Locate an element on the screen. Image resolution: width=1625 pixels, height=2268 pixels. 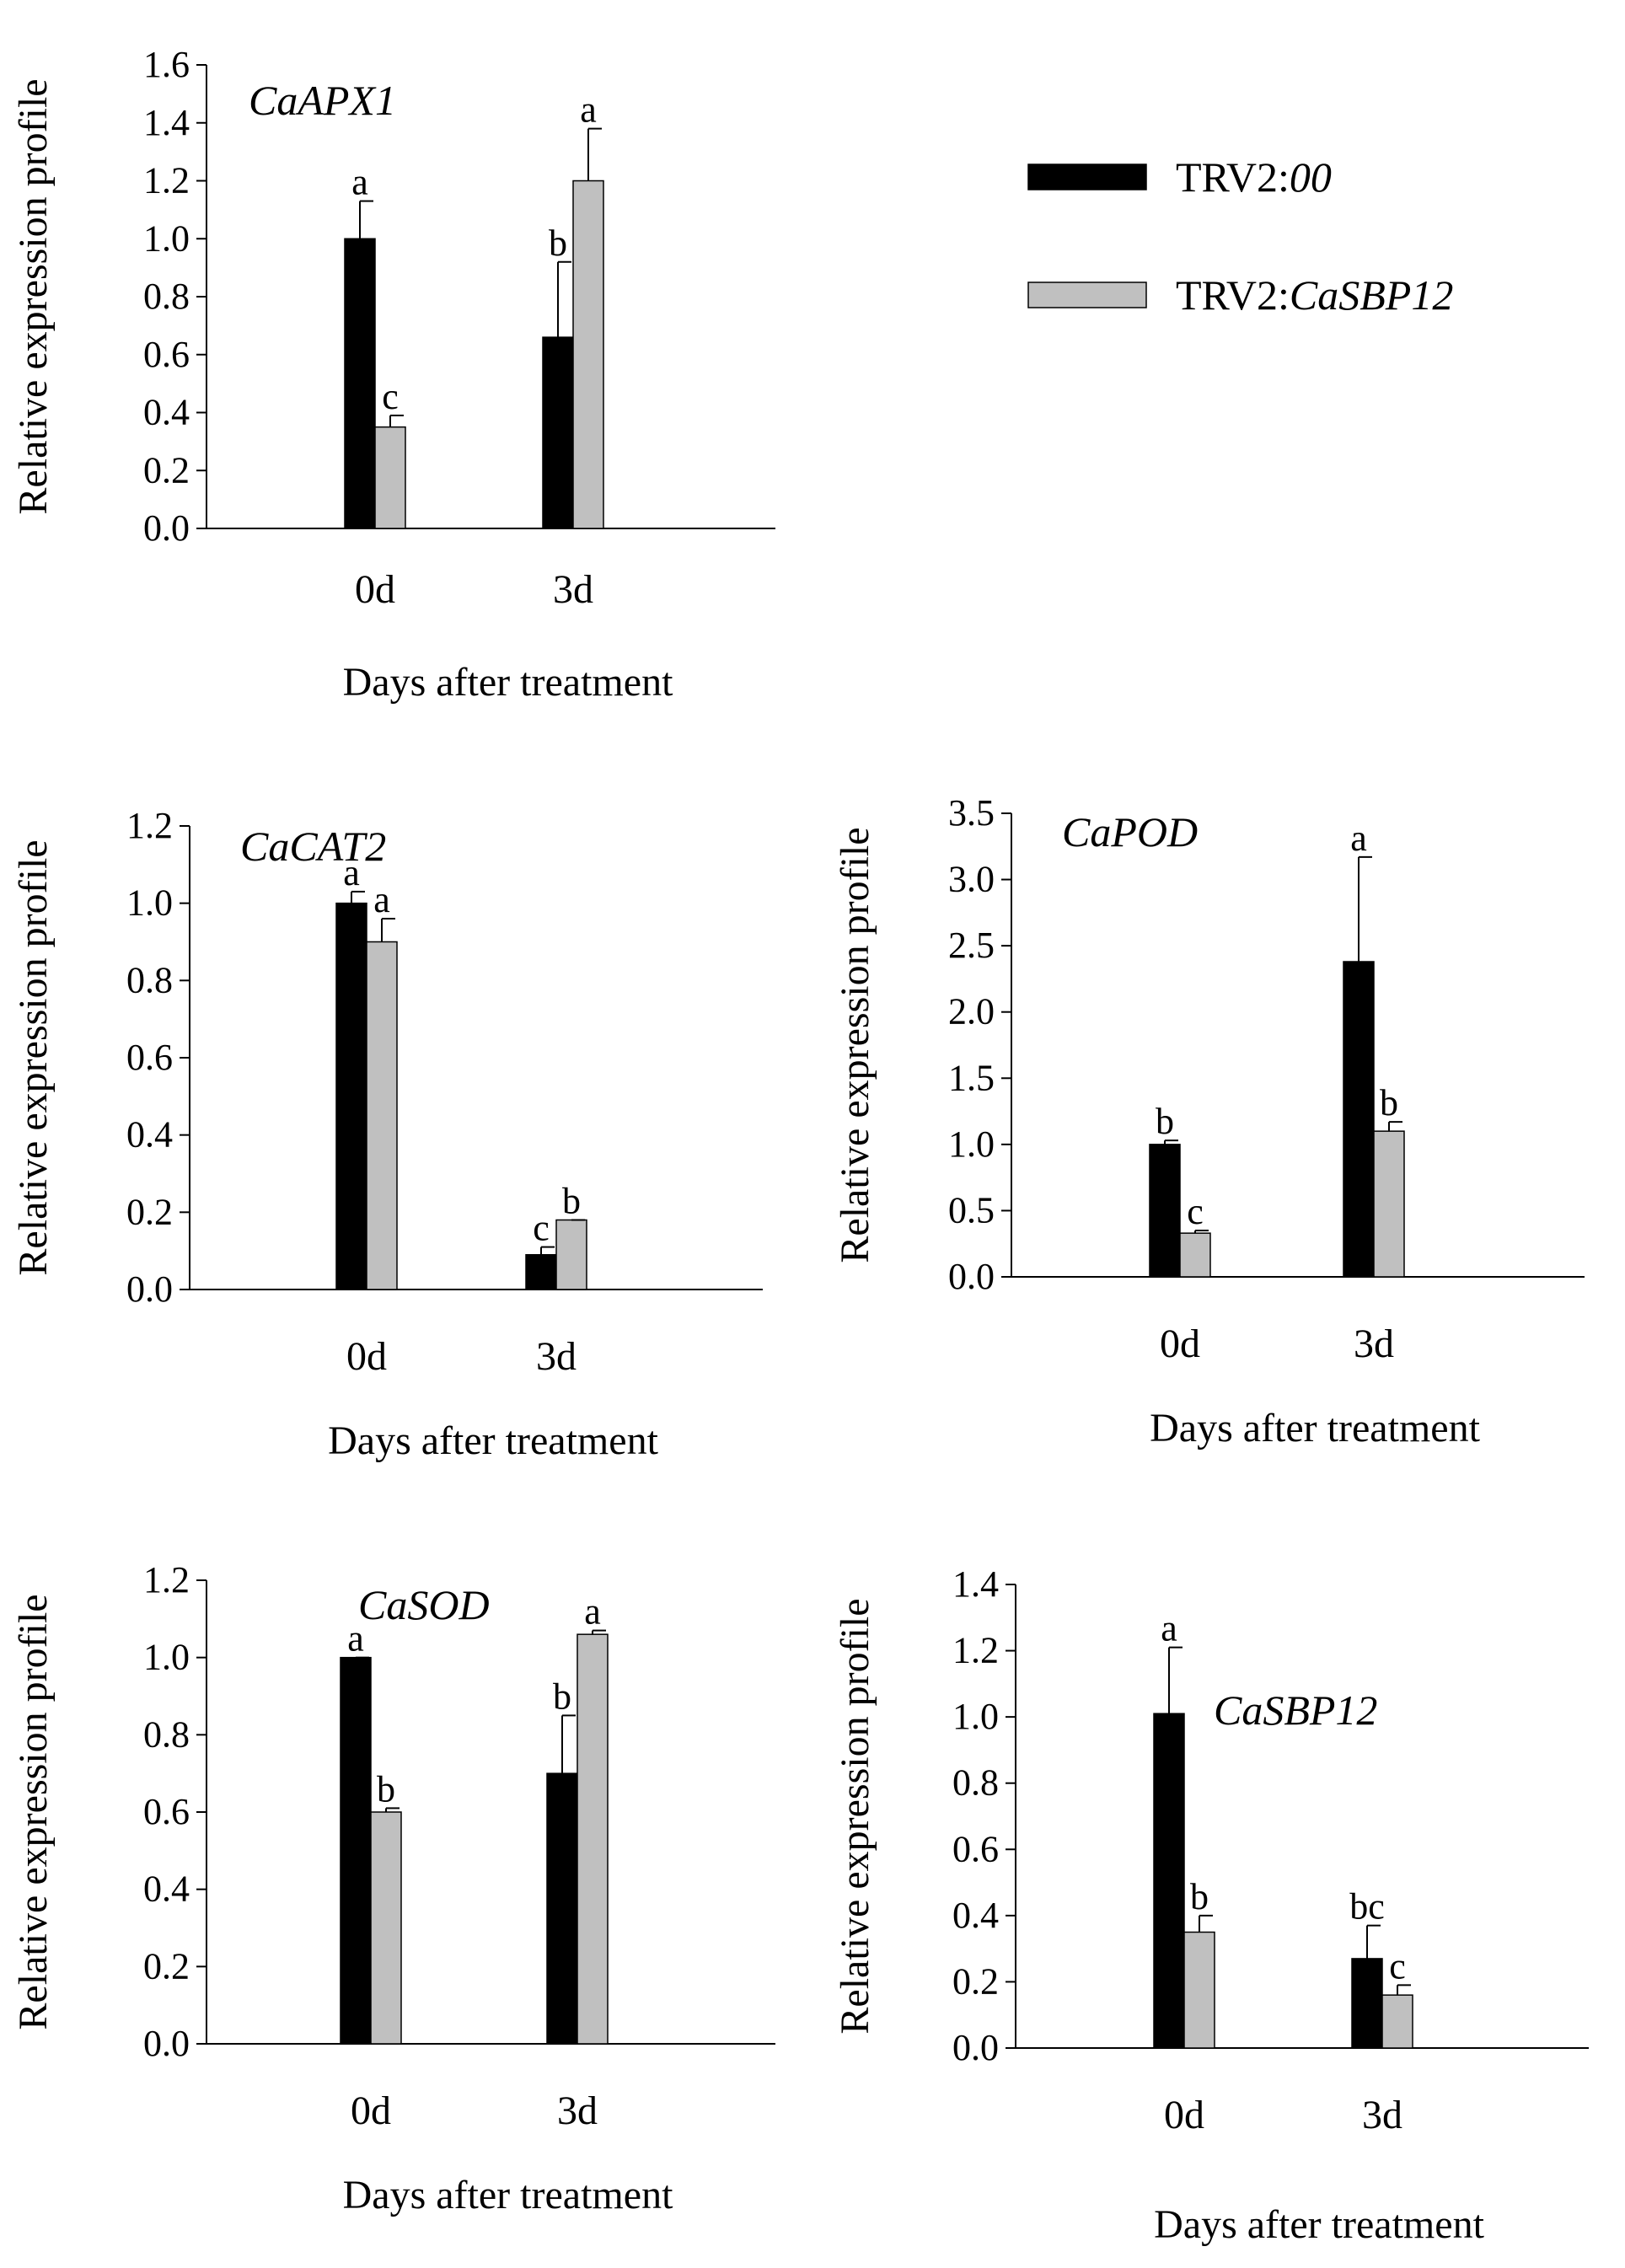
gene-title: CaSBP12 is located at coordinates (1295, 1710).